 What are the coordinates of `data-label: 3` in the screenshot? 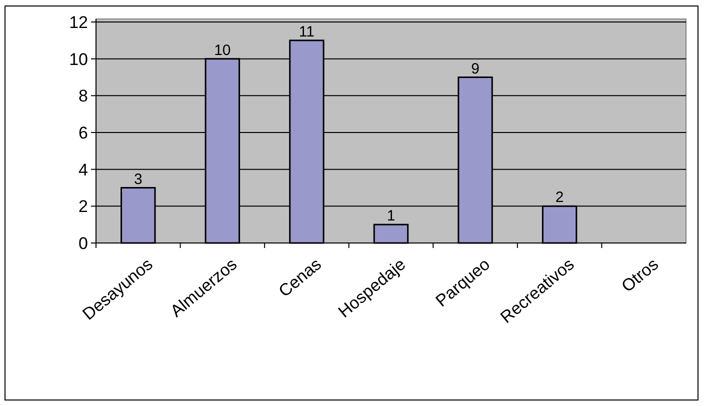 It's located at (138, 179).